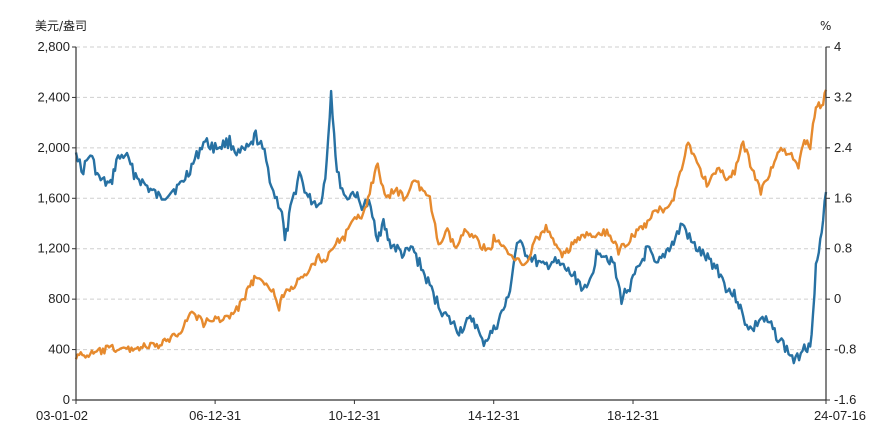  Describe the element at coordinates (53, 46) in the screenshot. I see `left-tick-label: 2,800` at that location.